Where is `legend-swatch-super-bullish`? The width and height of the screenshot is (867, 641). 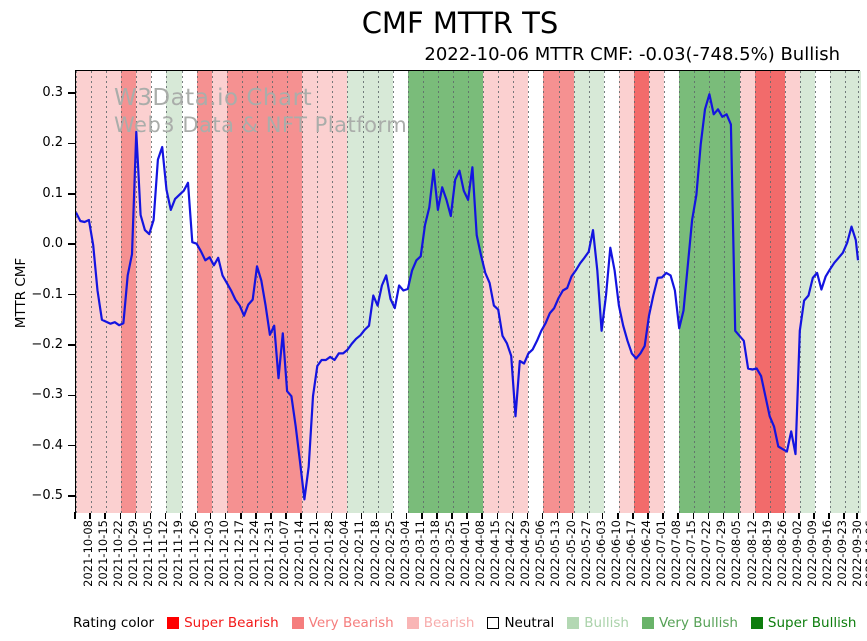
legend-swatch-super-bullish is located at coordinates (756, 623).